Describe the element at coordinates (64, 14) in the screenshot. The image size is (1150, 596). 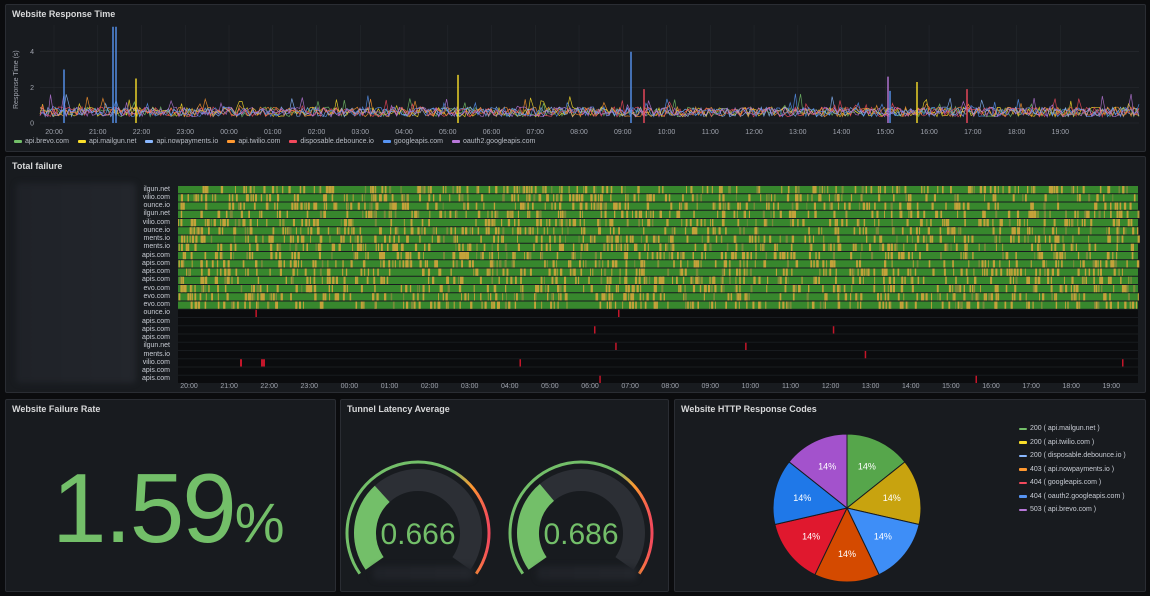
I see `panel-title: Website Response Time` at that location.